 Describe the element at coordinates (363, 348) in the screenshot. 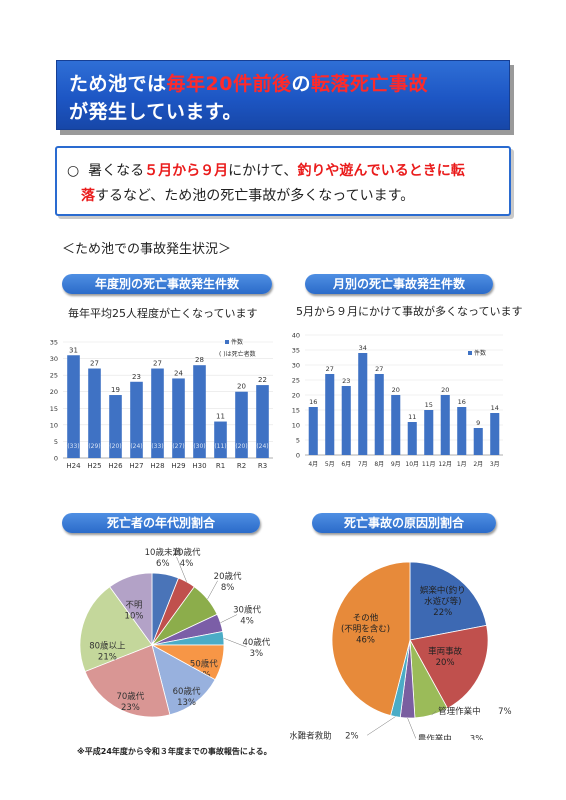

I see `bar-value-label: 34` at that location.